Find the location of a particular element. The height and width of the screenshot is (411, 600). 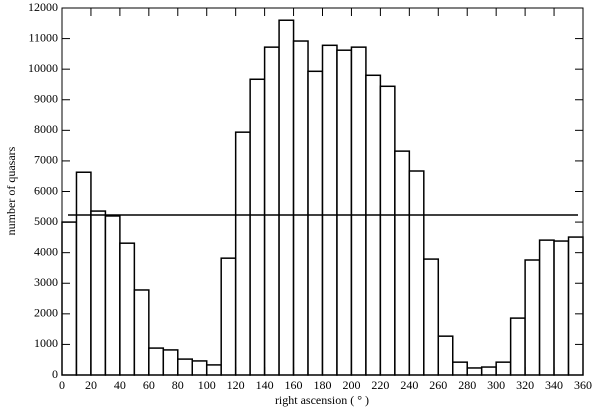

x-tick-label: 180 is located at coordinates (323, 385).